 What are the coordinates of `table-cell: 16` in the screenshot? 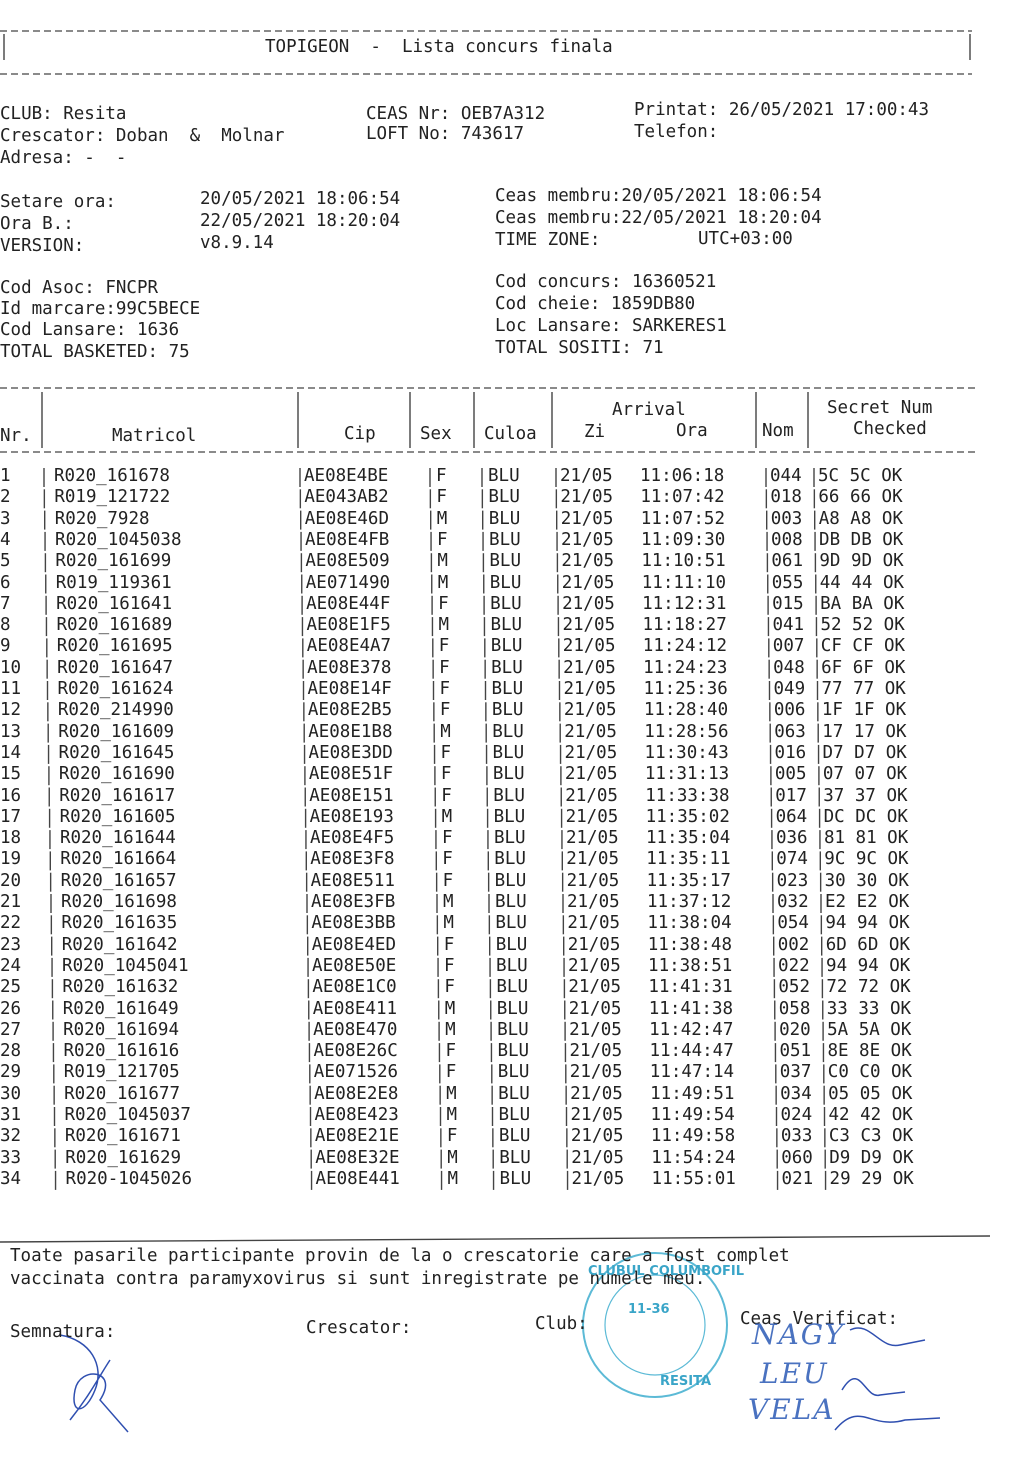 It's located at (11, 795).